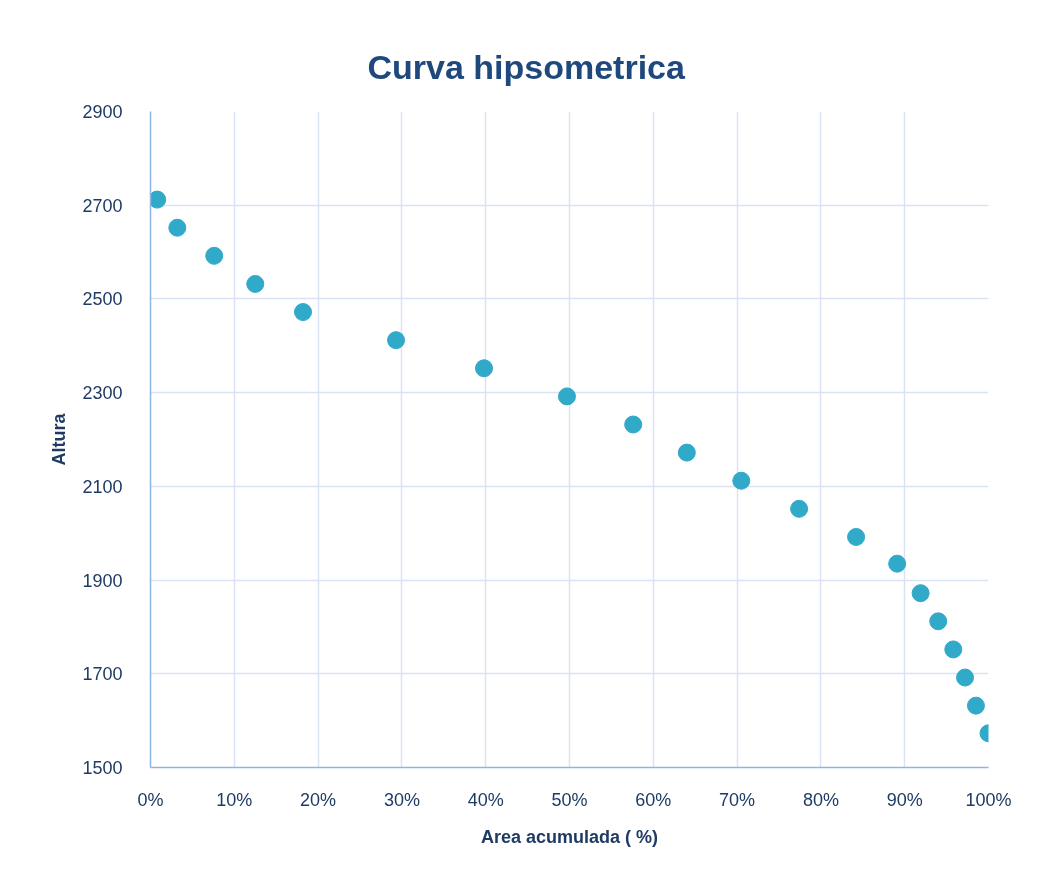 This screenshot has height=877, width=1039. What do you see at coordinates (569, 799) in the screenshot?
I see `x-tick-label: 50%` at bounding box center [569, 799].